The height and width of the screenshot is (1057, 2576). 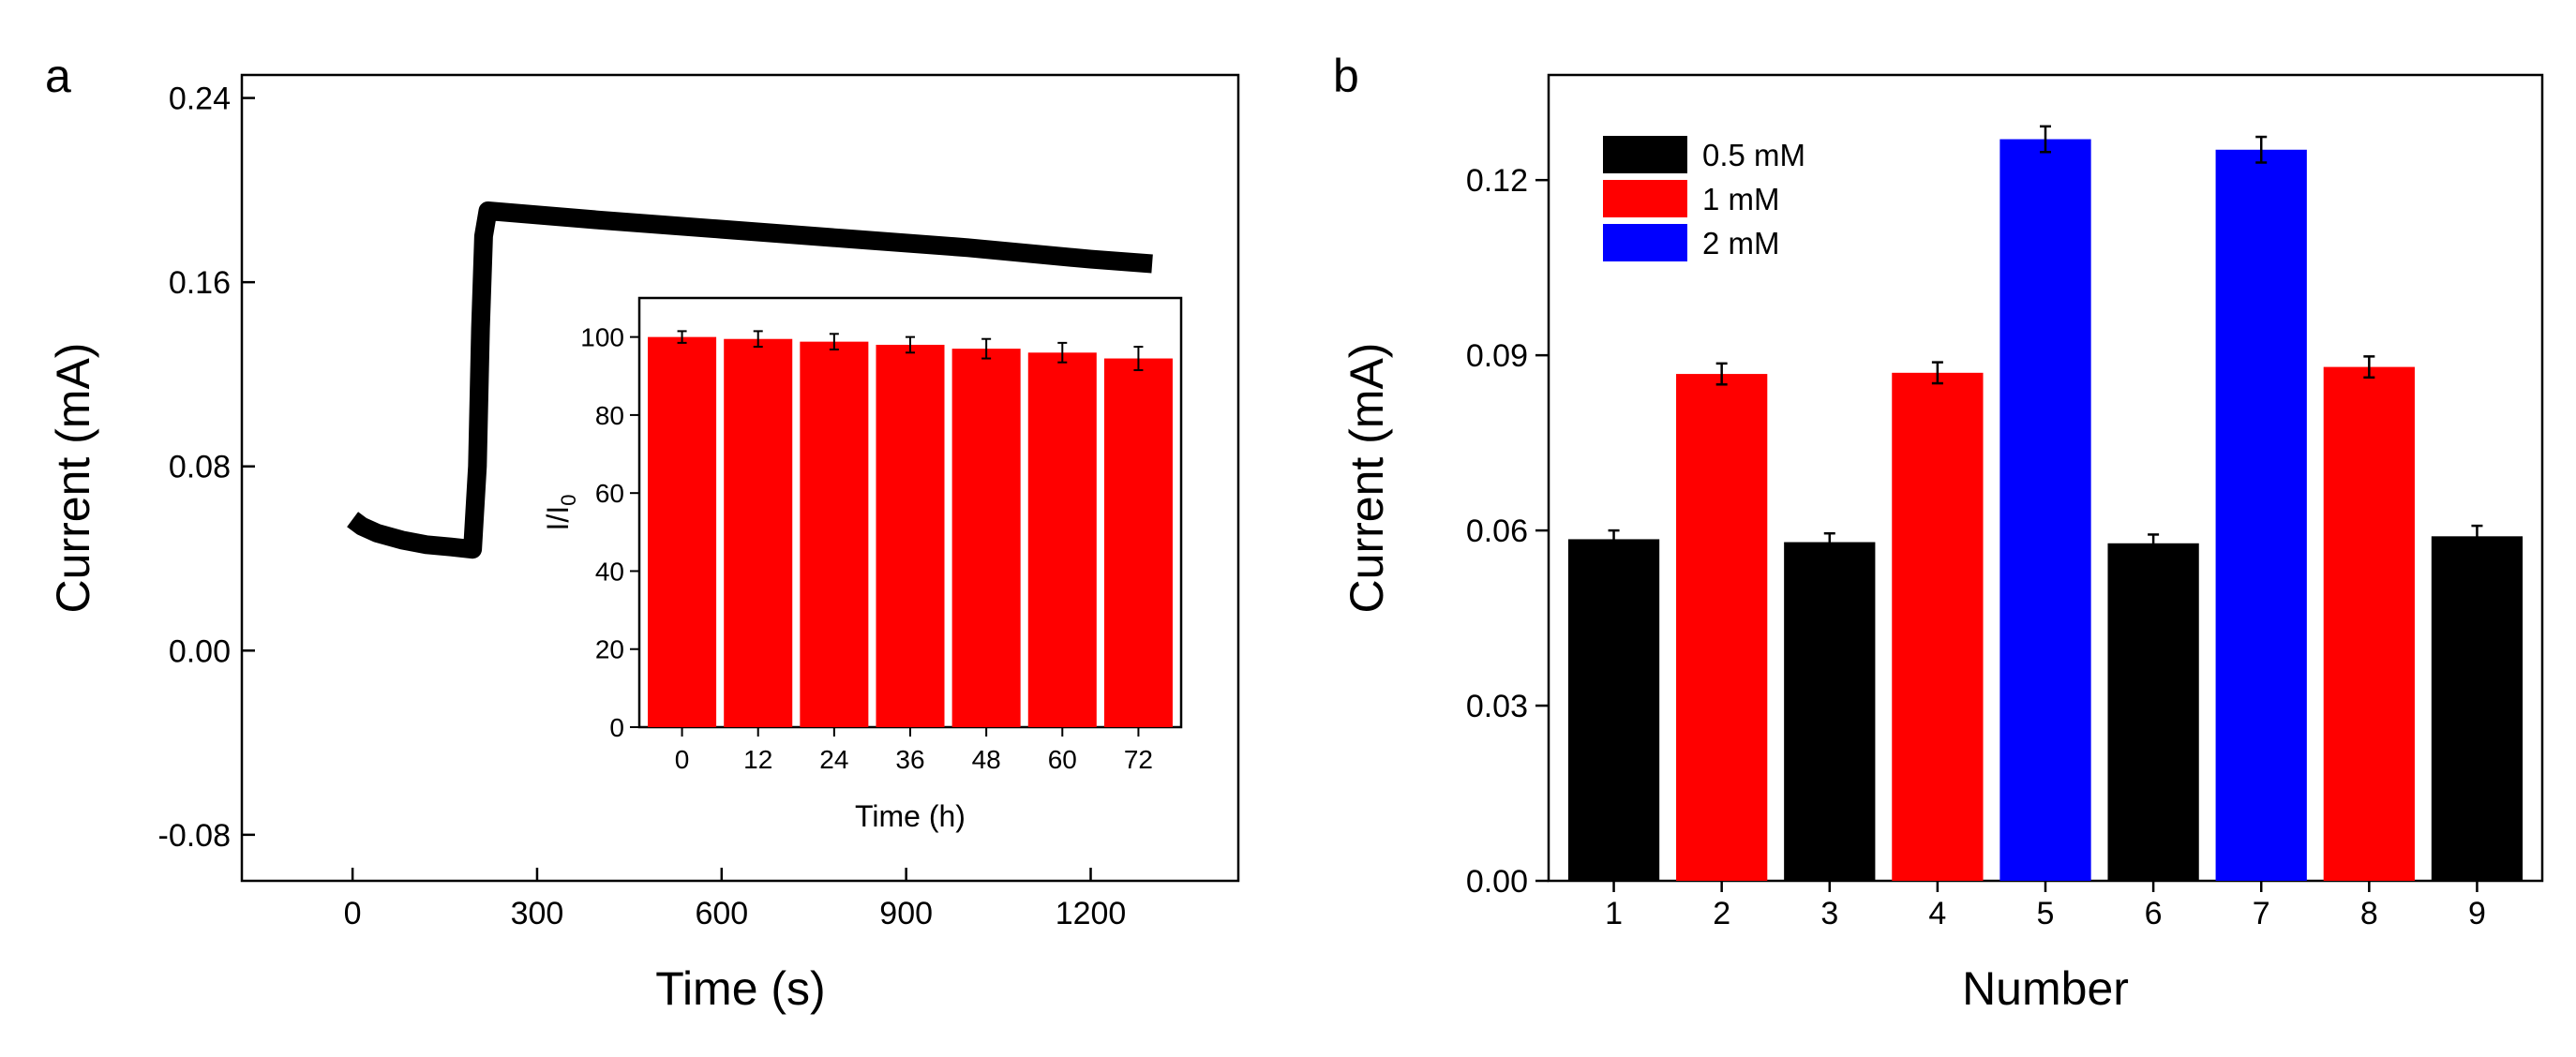 I want to click on panel-a-x-axis-label: Time (s), so click(x=740, y=989).